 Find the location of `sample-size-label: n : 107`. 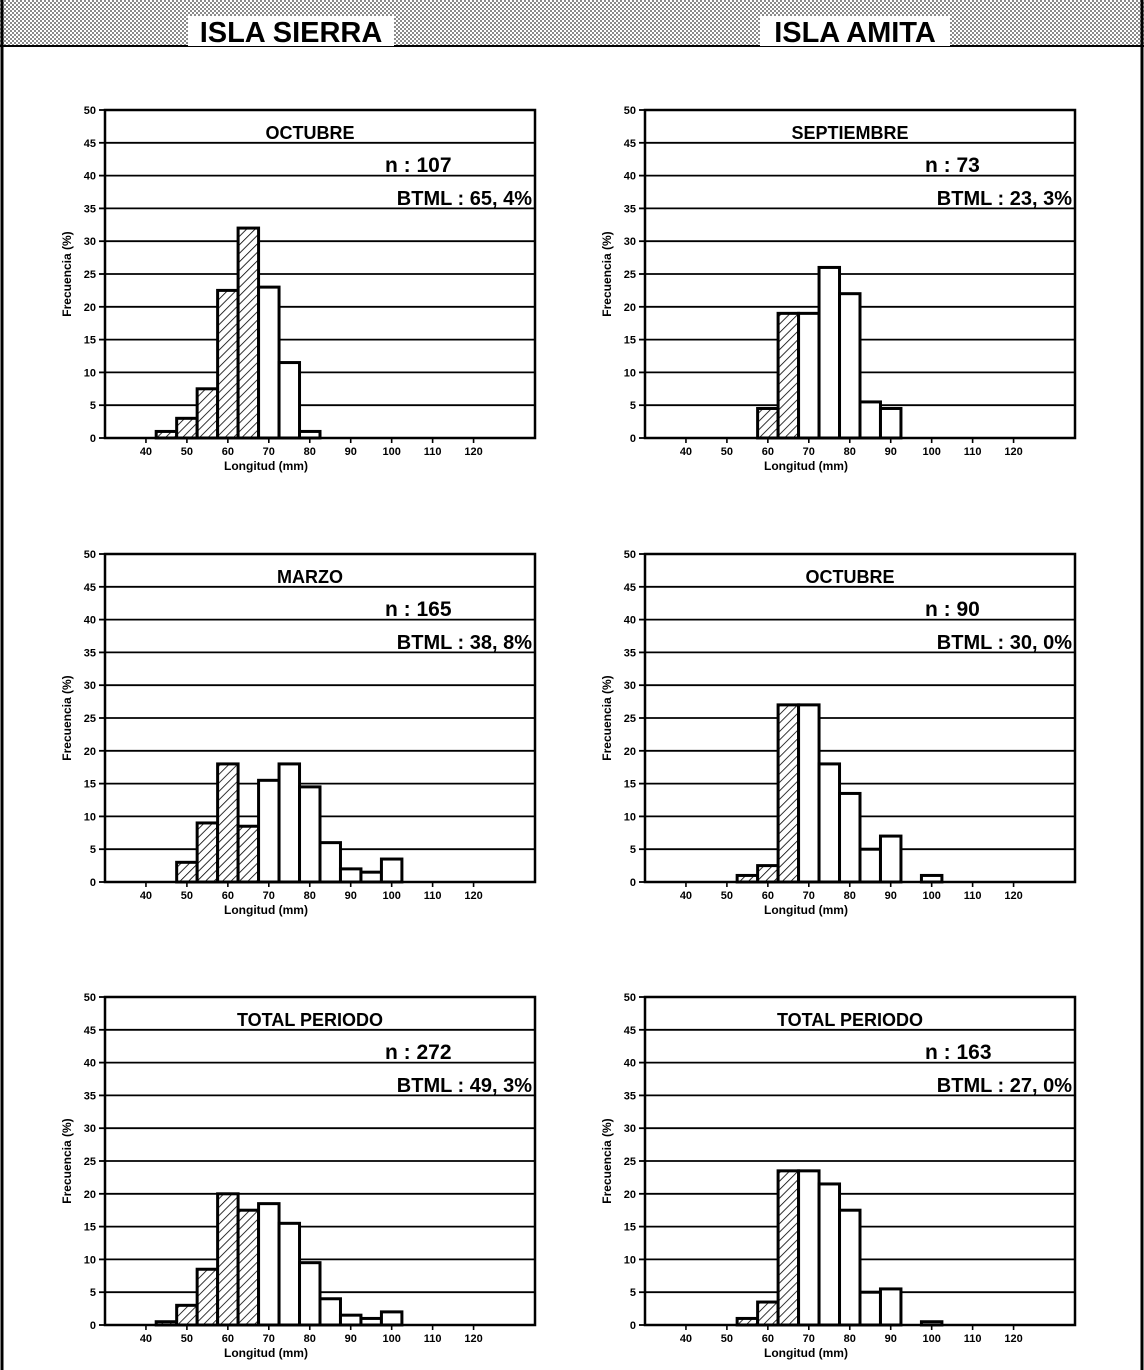

sample-size-label: n : 107 is located at coordinates (418, 165).